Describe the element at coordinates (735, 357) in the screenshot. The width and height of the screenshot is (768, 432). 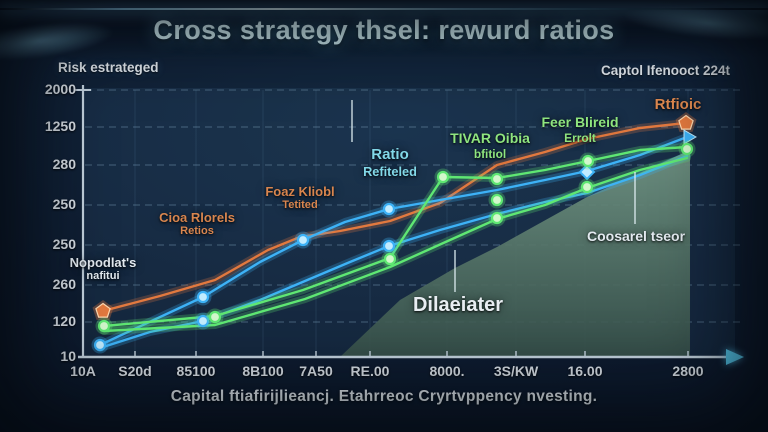
I see `x-axis-arrow` at that location.